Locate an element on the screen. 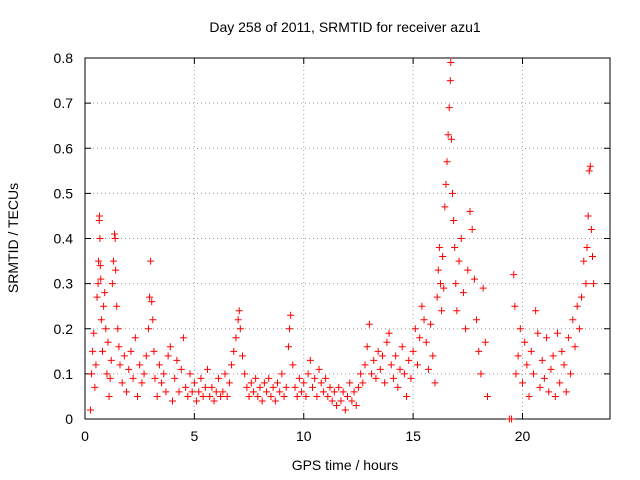 This screenshot has width=640, height=480. y-tick-label: 0.7 is located at coordinates (64, 103).